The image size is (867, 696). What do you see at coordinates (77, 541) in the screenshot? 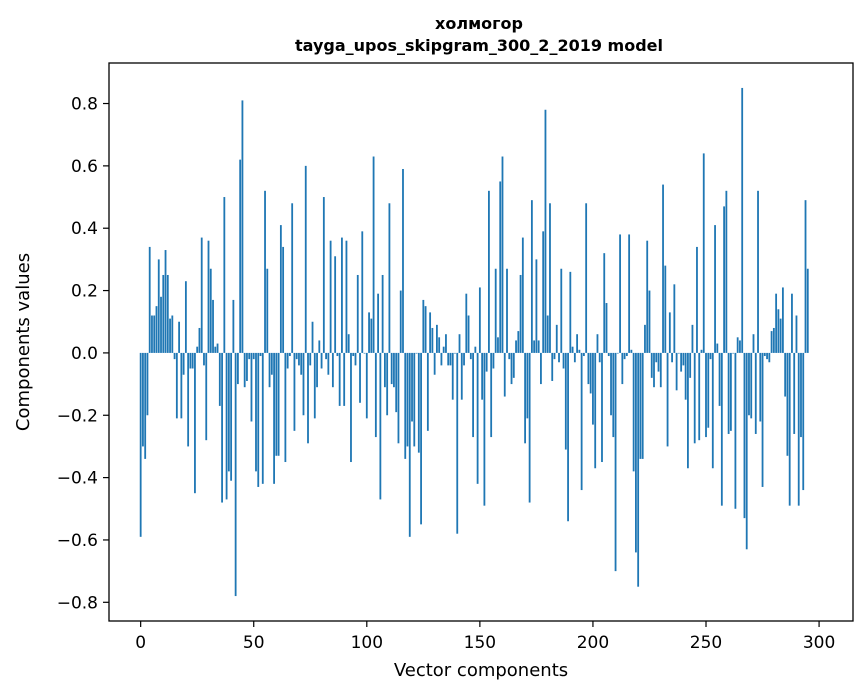
I see `y-tick-label: −0.6` at bounding box center [77, 541].